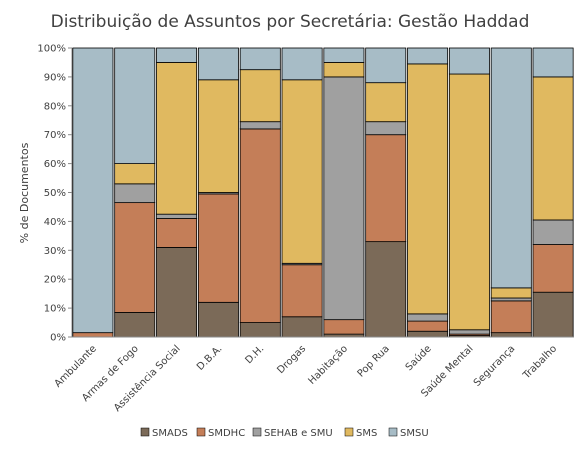 This screenshot has height=455, width=588. Describe the element at coordinates (55, 77) in the screenshot. I see `y-tick-label: 90%` at that location.